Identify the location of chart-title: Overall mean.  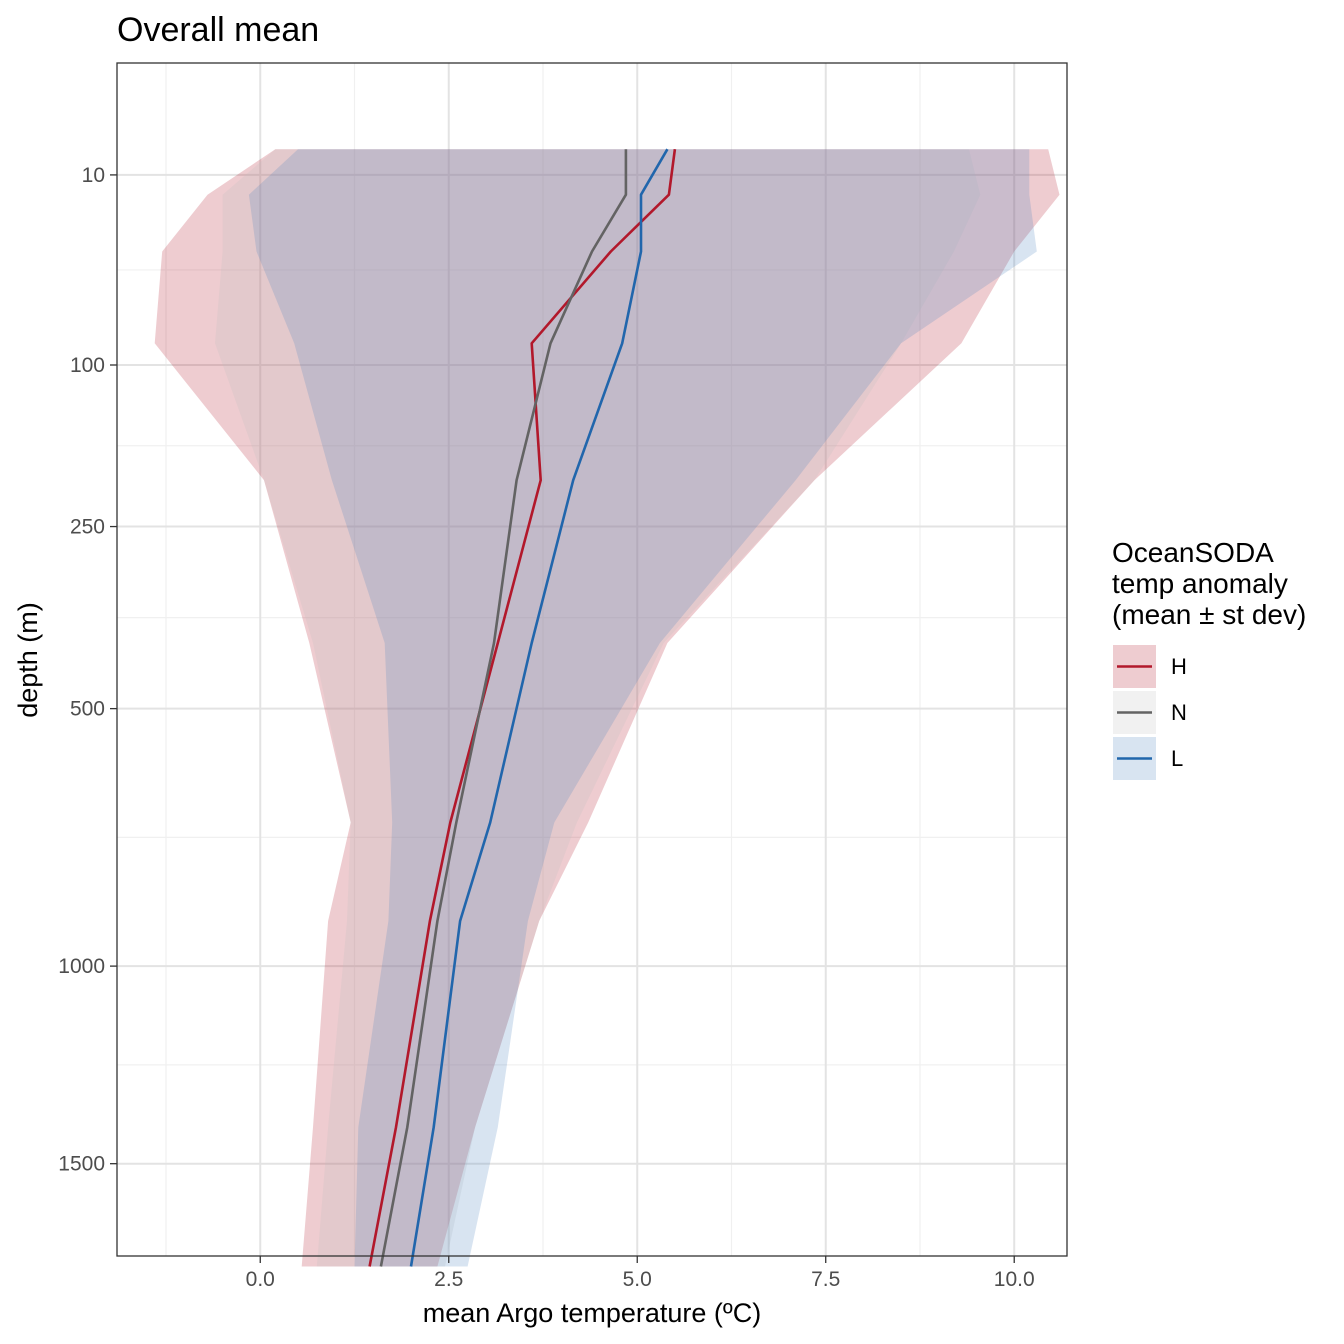
(218, 30).